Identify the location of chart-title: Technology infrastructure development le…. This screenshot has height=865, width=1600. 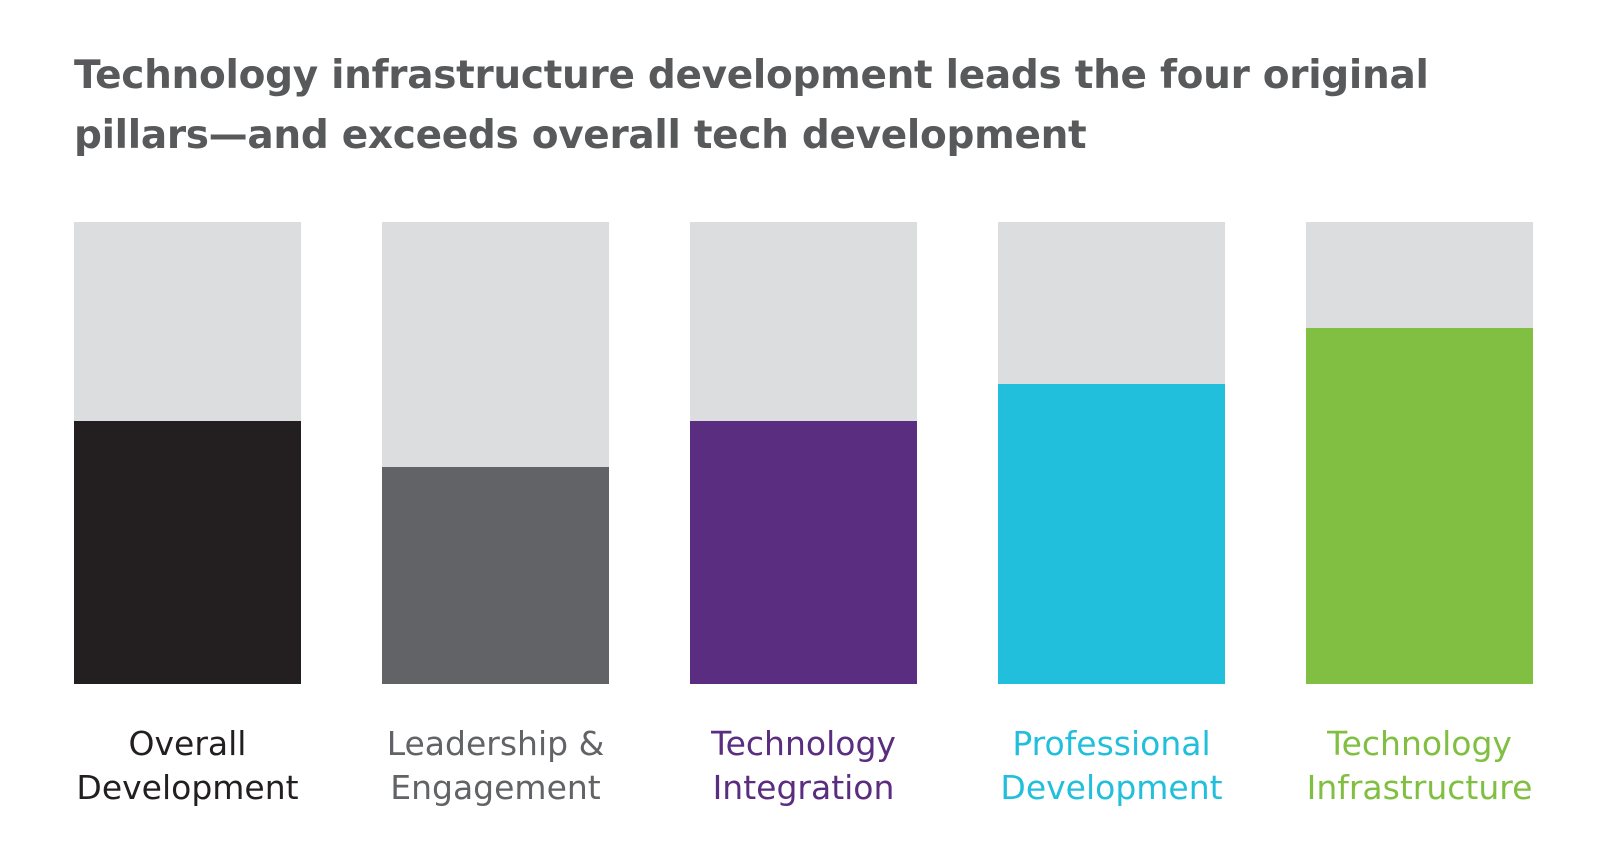
(751, 105).